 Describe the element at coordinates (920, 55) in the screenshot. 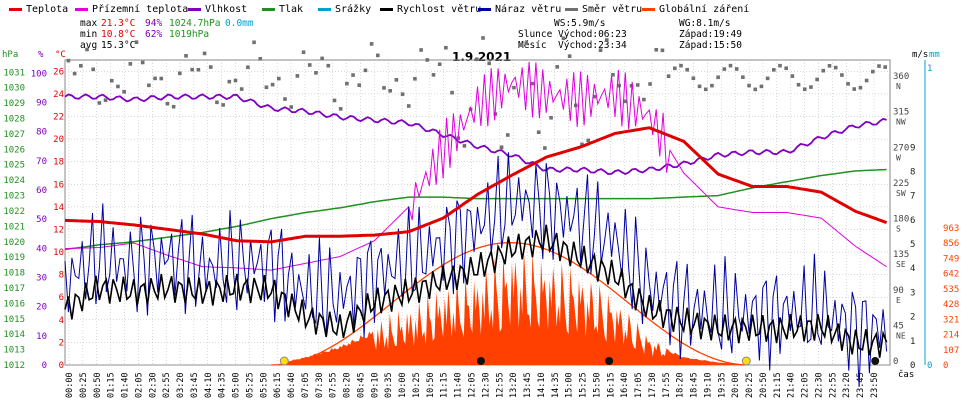

I see `wind-unit: m/s` at that location.